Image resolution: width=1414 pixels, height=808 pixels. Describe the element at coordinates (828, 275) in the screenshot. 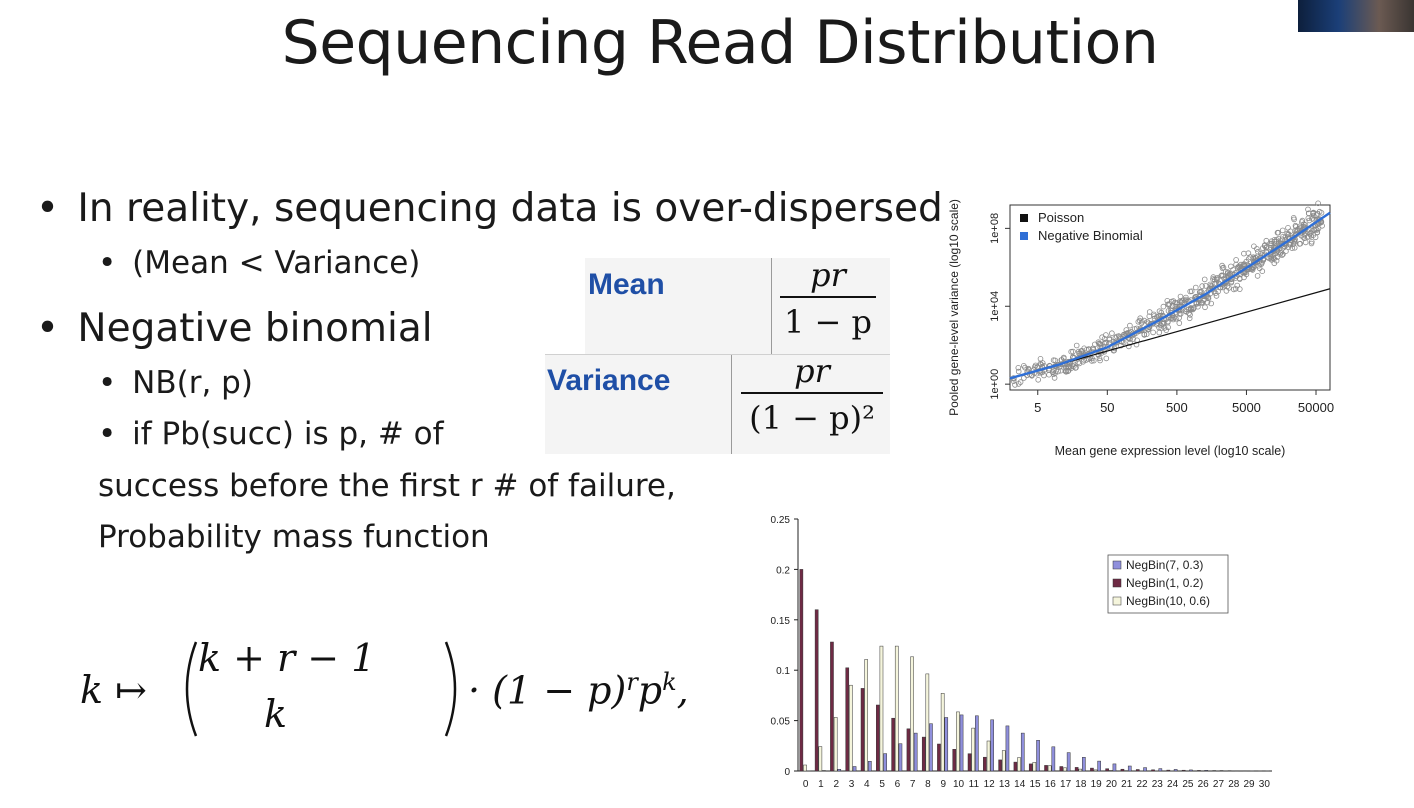

I see `mean-numerator: pr` at that location.